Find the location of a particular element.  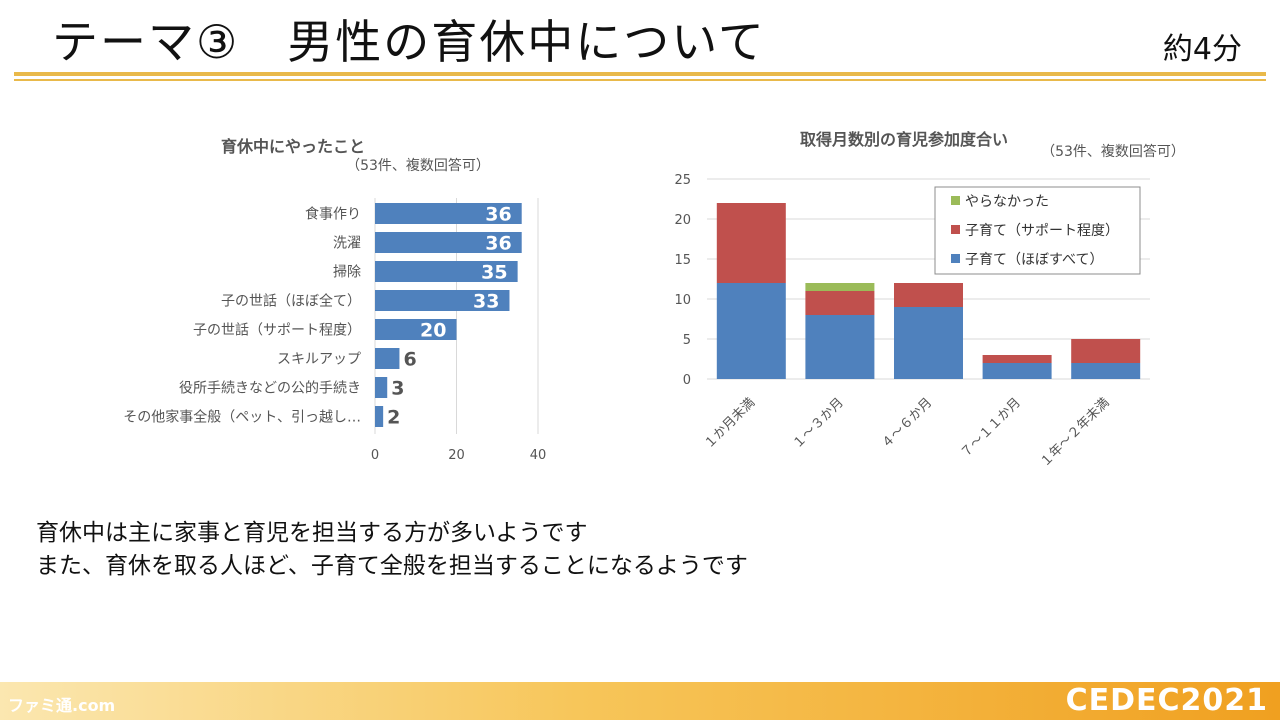

legend-box is located at coordinates (1037, 230).